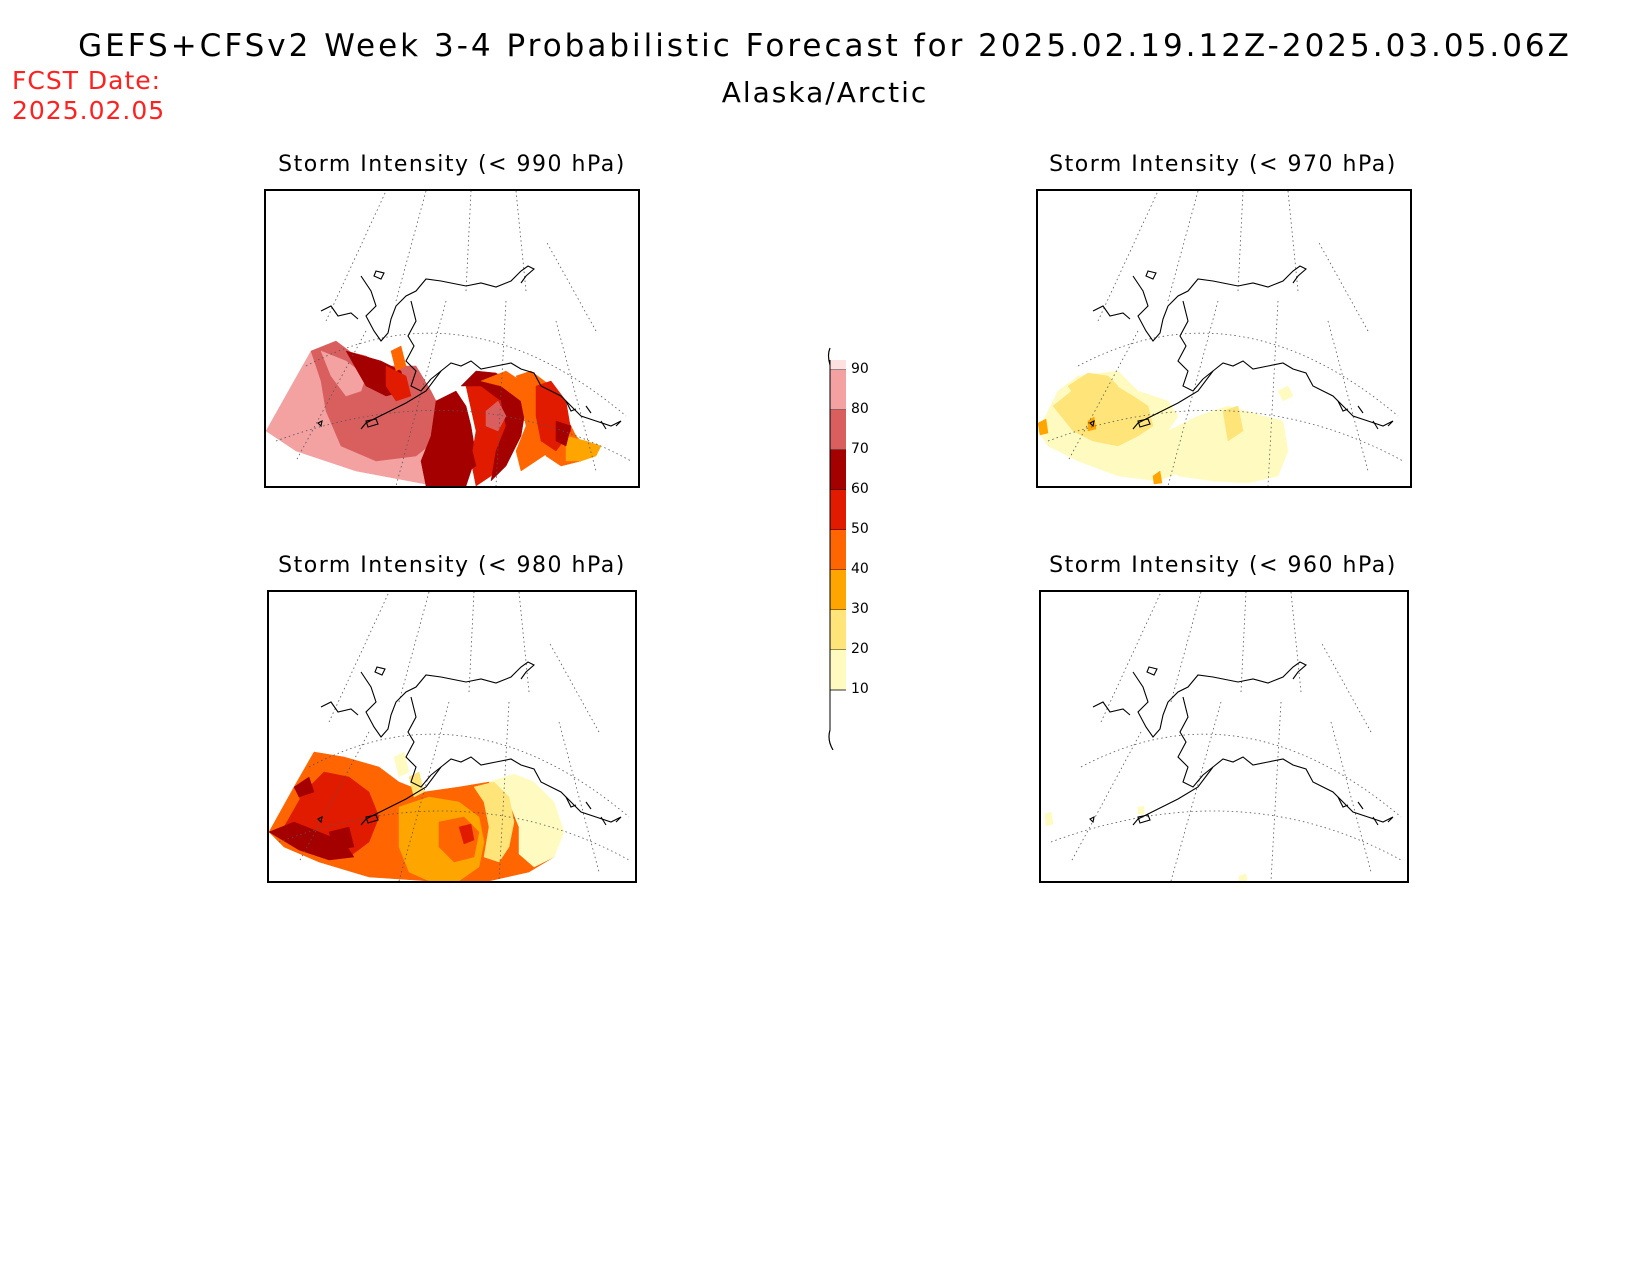 The image size is (1650, 1275). I want to click on map-960-svg, so click(1223, 736).